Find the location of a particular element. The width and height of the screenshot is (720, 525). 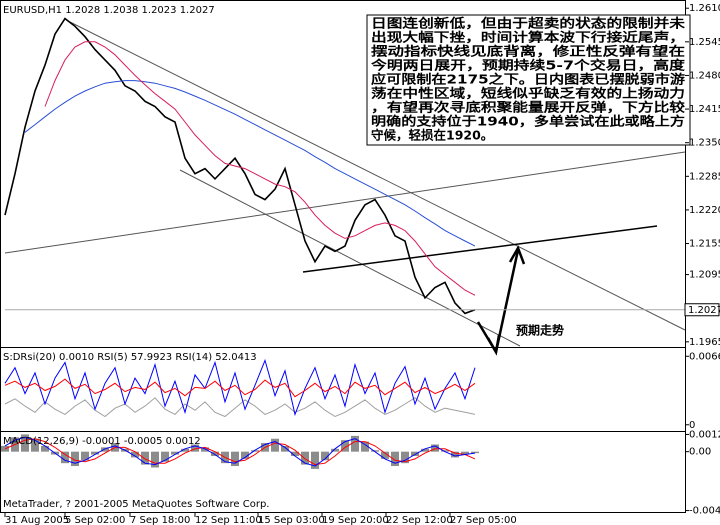

y-tick-label: 1.2285 is located at coordinates (704, 176).